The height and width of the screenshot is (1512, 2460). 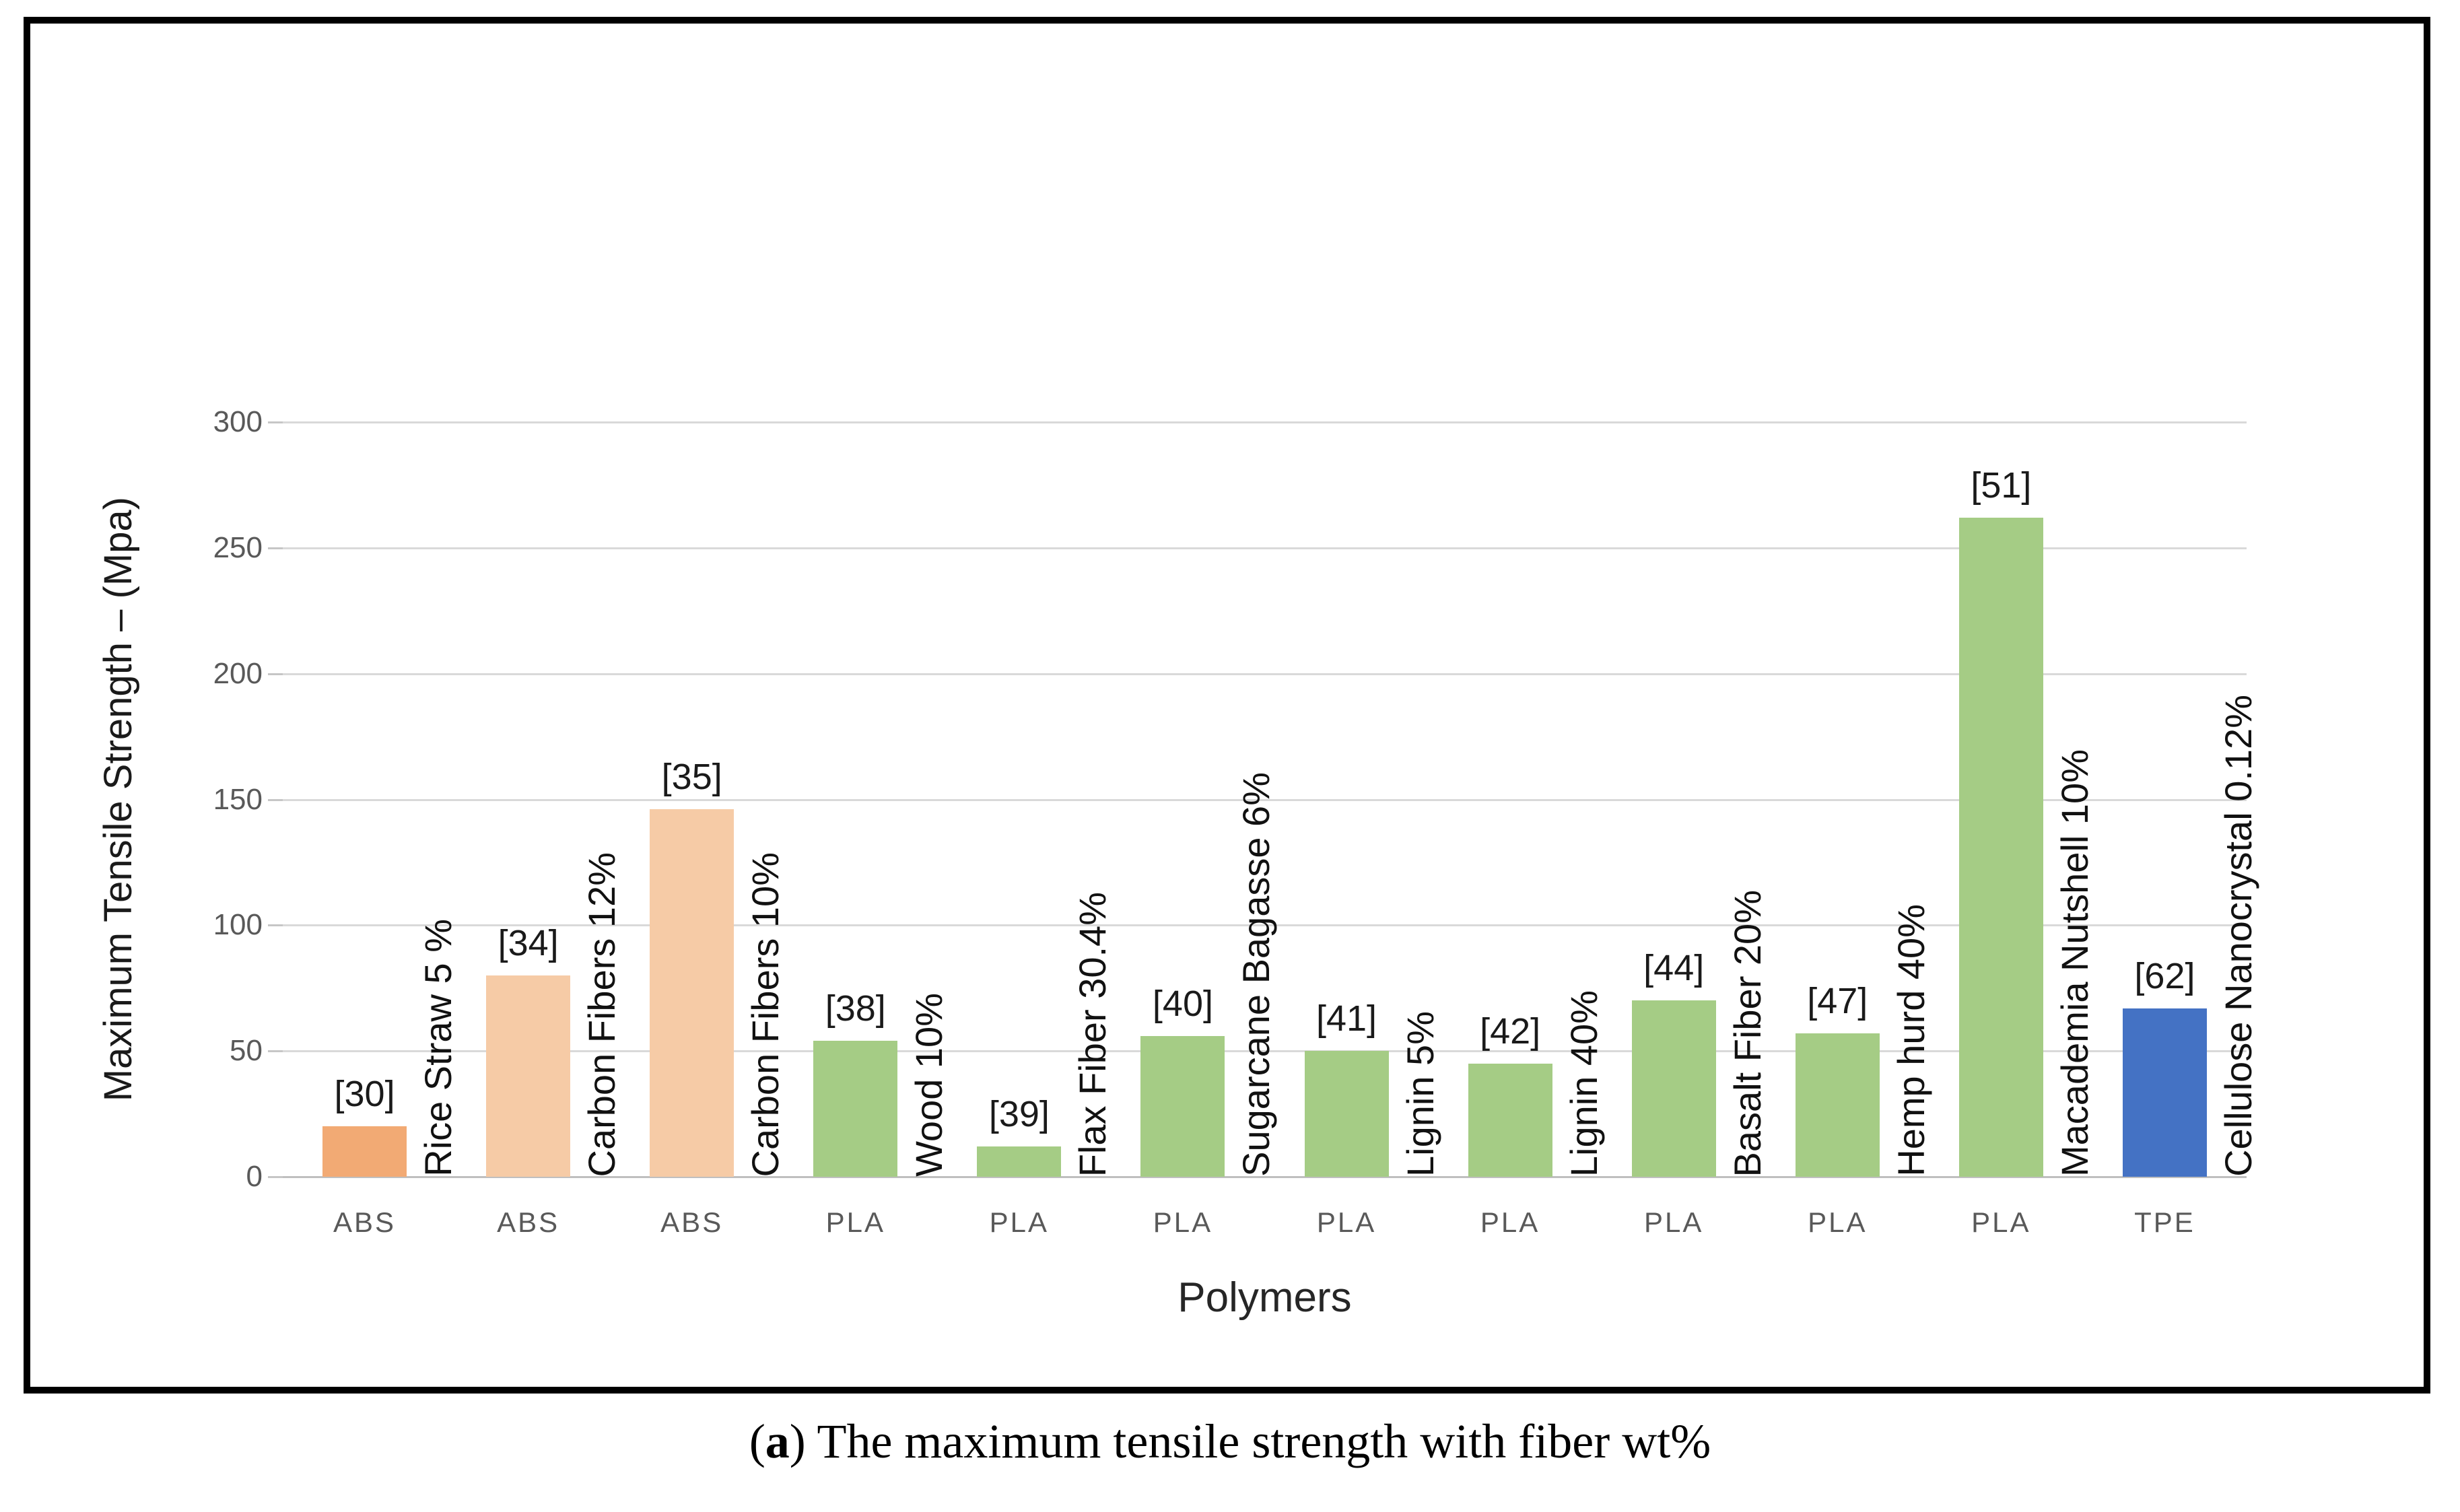 I want to click on bar-ref-label: [30], so click(x=364, y=1094).